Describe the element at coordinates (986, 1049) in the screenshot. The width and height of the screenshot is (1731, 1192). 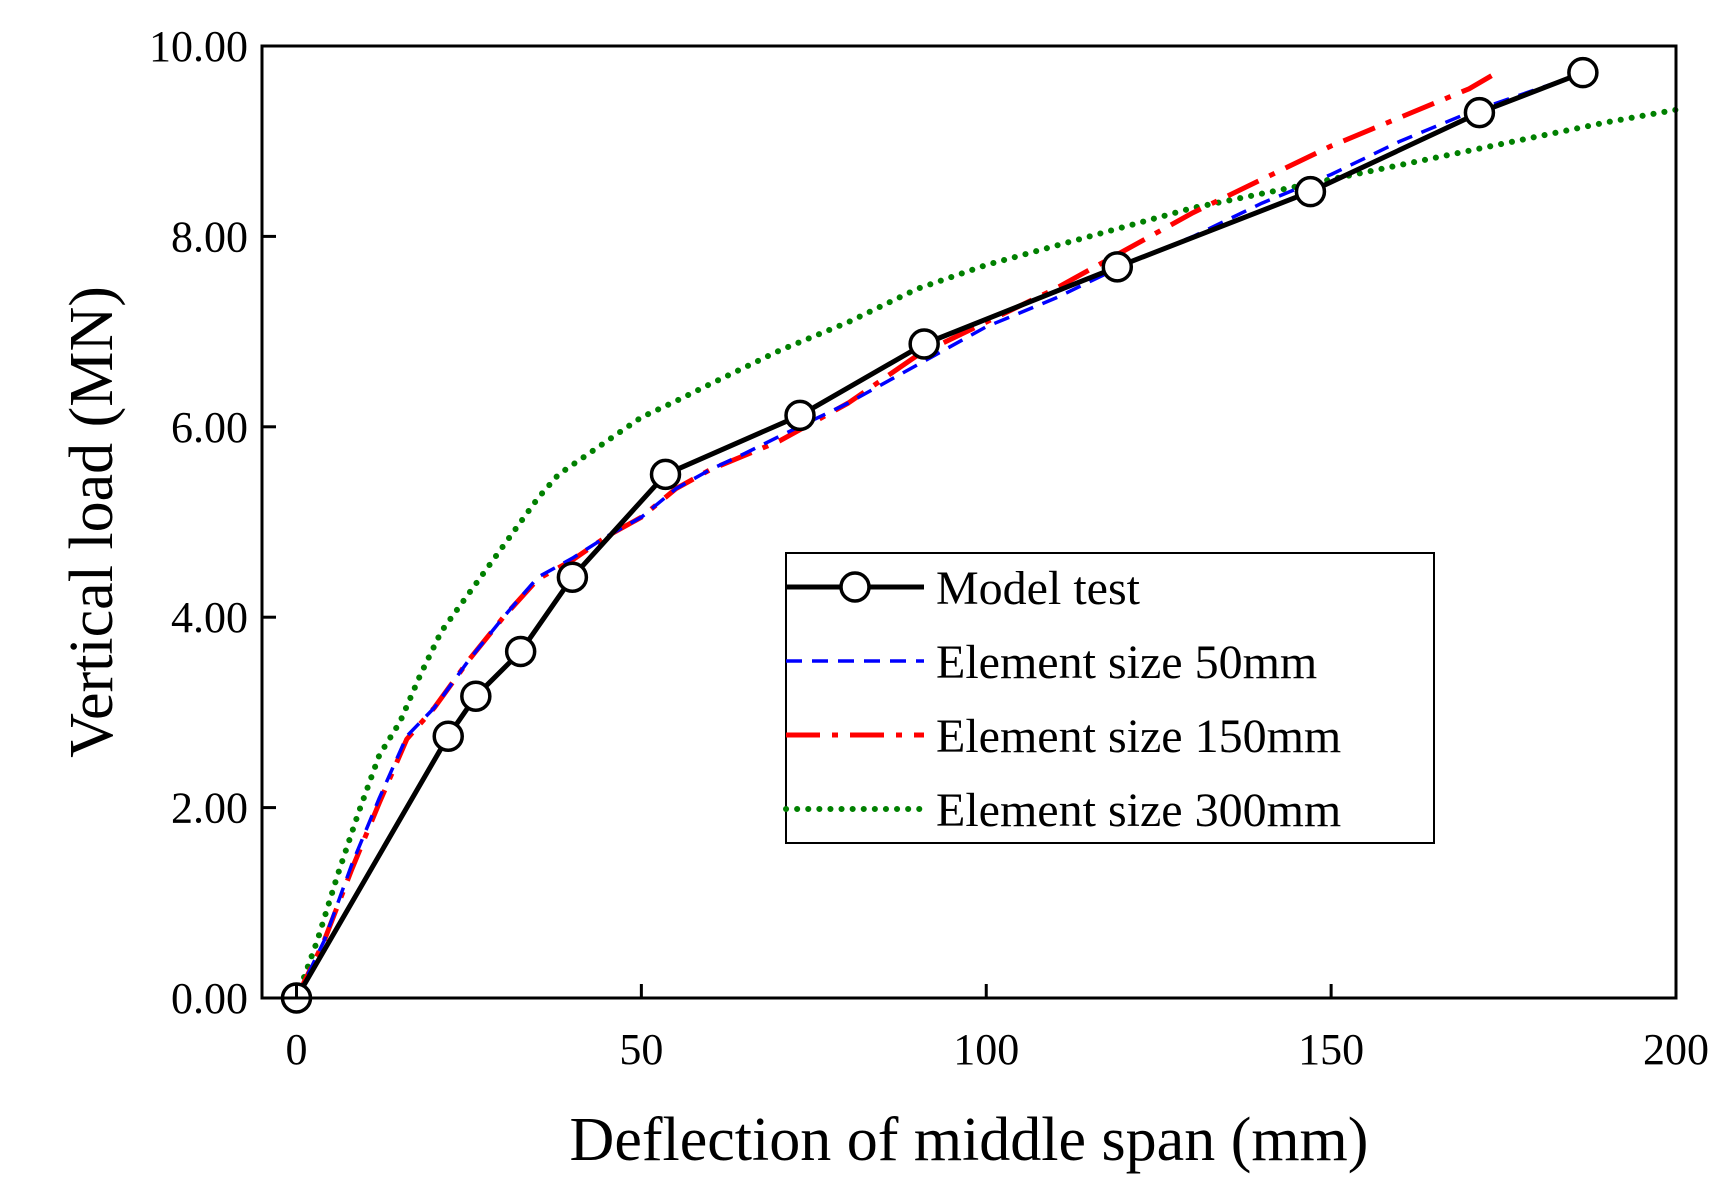
I see `x-tick-label: 100` at that location.